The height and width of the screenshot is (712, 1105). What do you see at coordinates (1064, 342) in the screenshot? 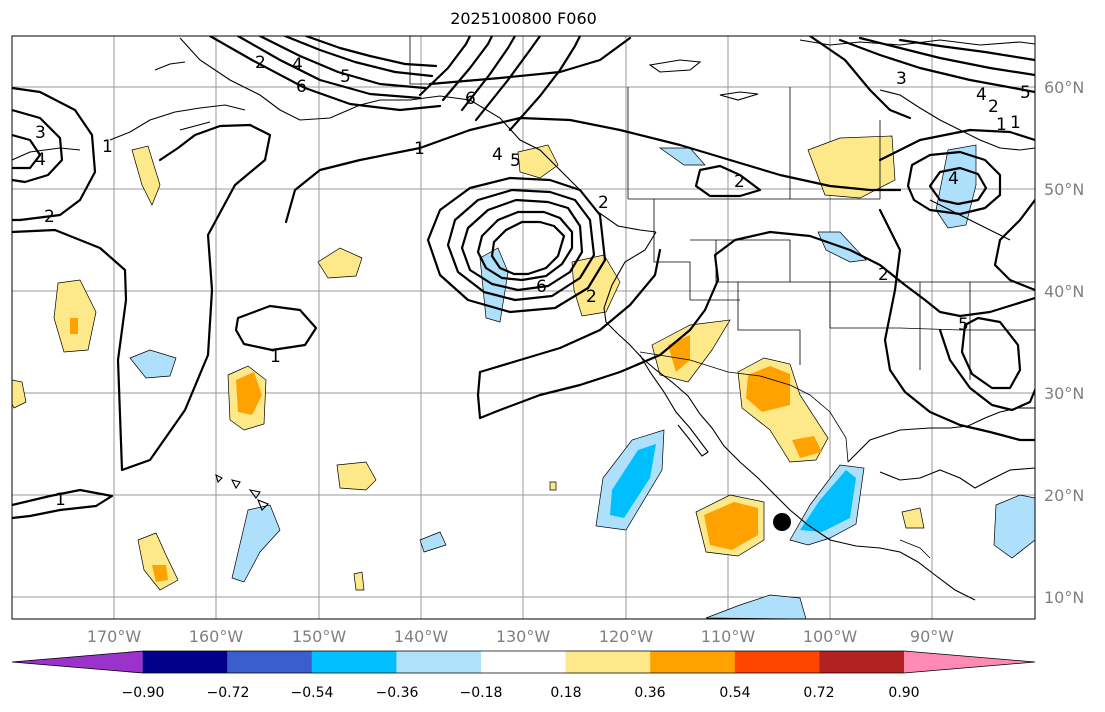
I see `latitude-labels: 60°N 50°N 40°N 30°N 20°N 10°N` at bounding box center [1064, 342].